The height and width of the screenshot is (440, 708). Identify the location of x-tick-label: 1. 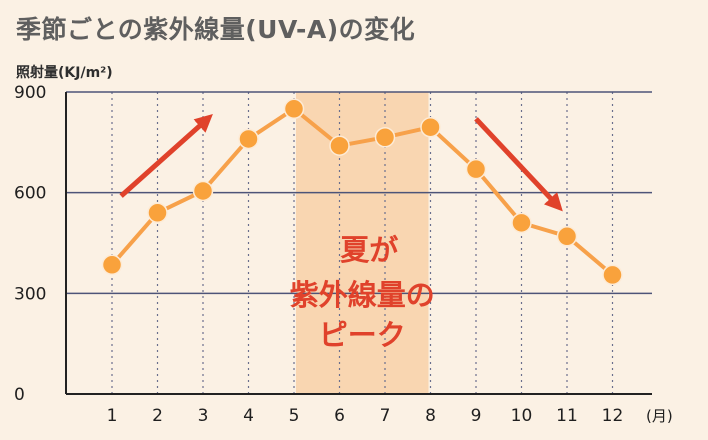
(112, 416).